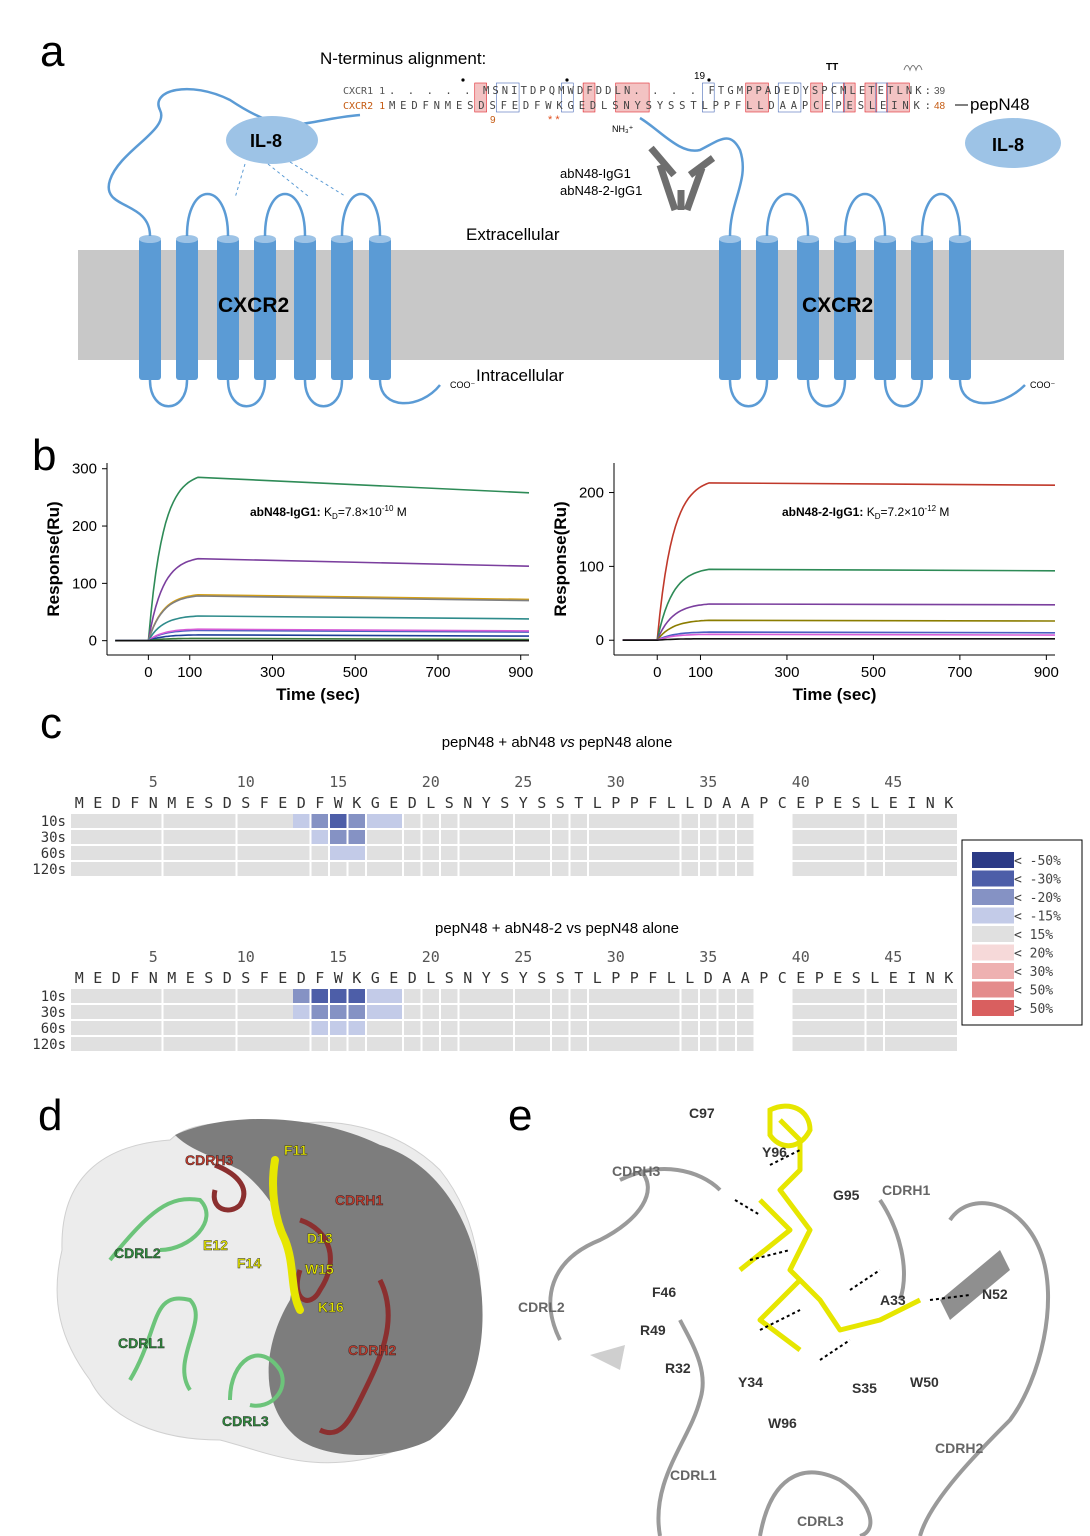  I want to click on position-9: 9, so click(493, 120).